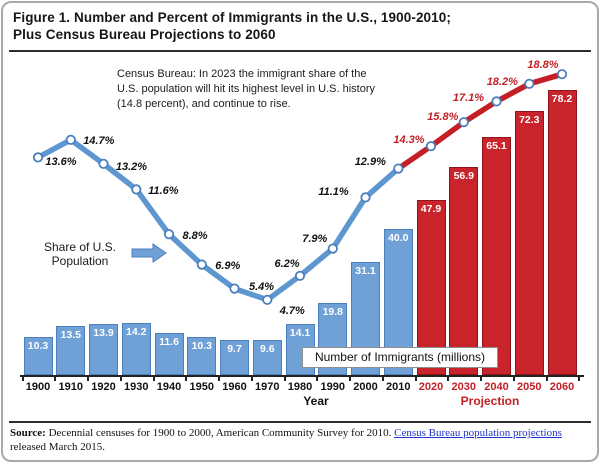 This screenshot has height=463, width=600. Describe the element at coordinates (57, 447) in the screenshot. I see `source-suffix: released March 2015.` at that location.